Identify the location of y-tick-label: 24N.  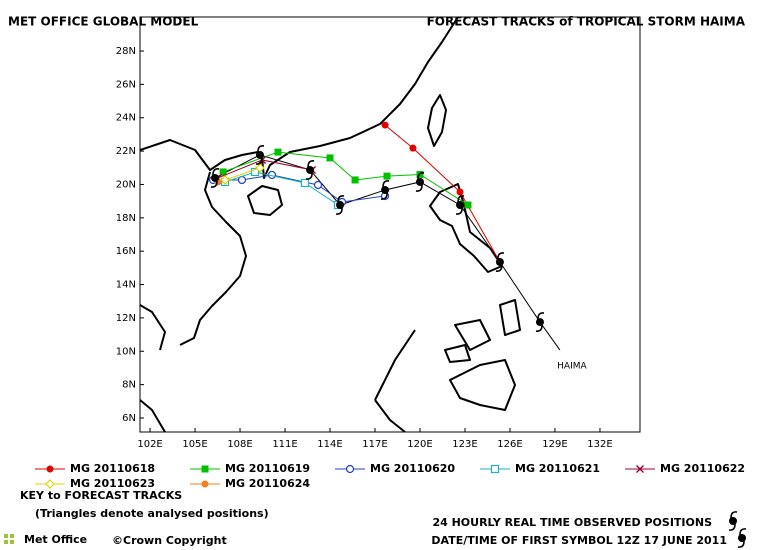
(126, 118).